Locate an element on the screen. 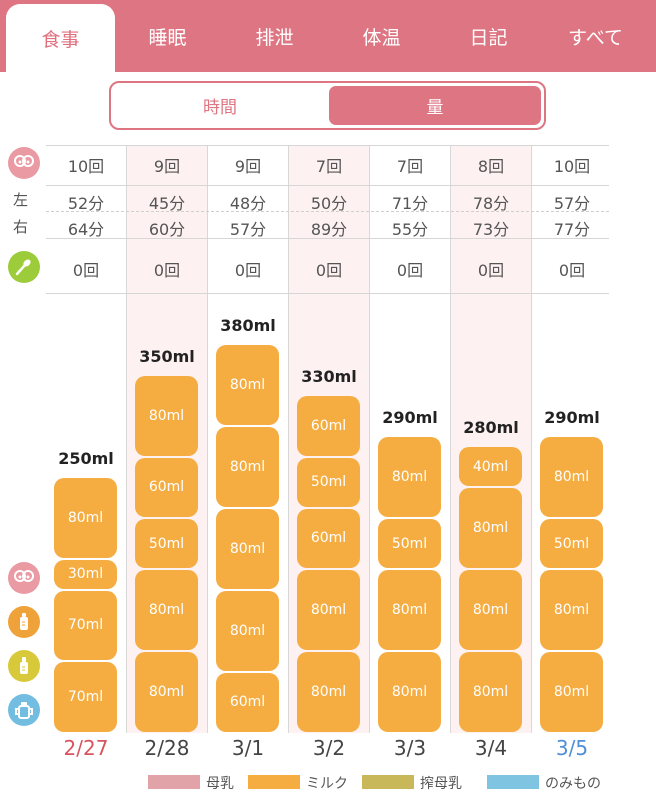  right-duration: 55分 is located at coordinates (410, 229).